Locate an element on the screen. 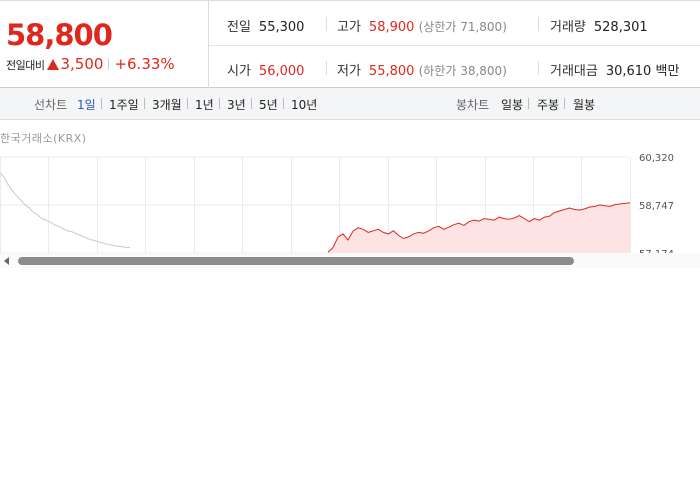 The width and height of the screenshot is (700, 490). candle-weekly: 주봉 is located at coordinates (548, 105).